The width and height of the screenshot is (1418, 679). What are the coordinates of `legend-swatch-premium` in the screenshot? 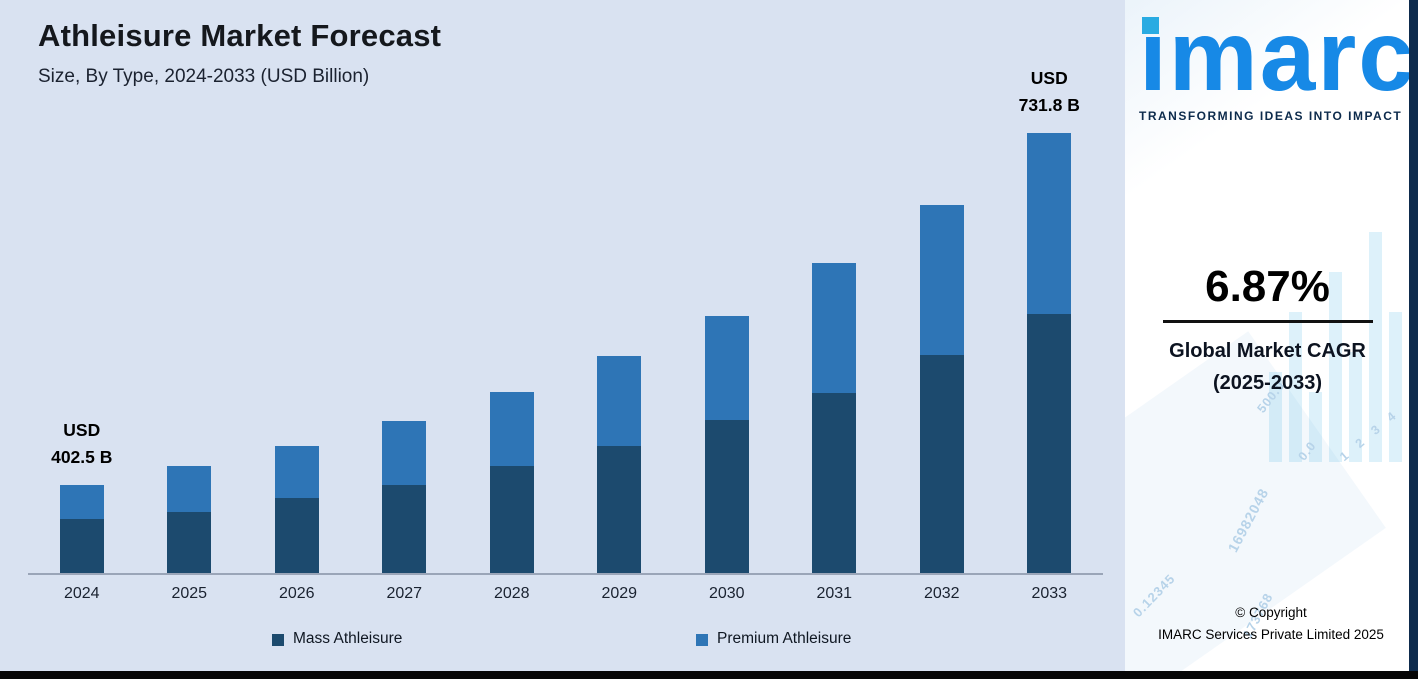 It's located at (702, 639).